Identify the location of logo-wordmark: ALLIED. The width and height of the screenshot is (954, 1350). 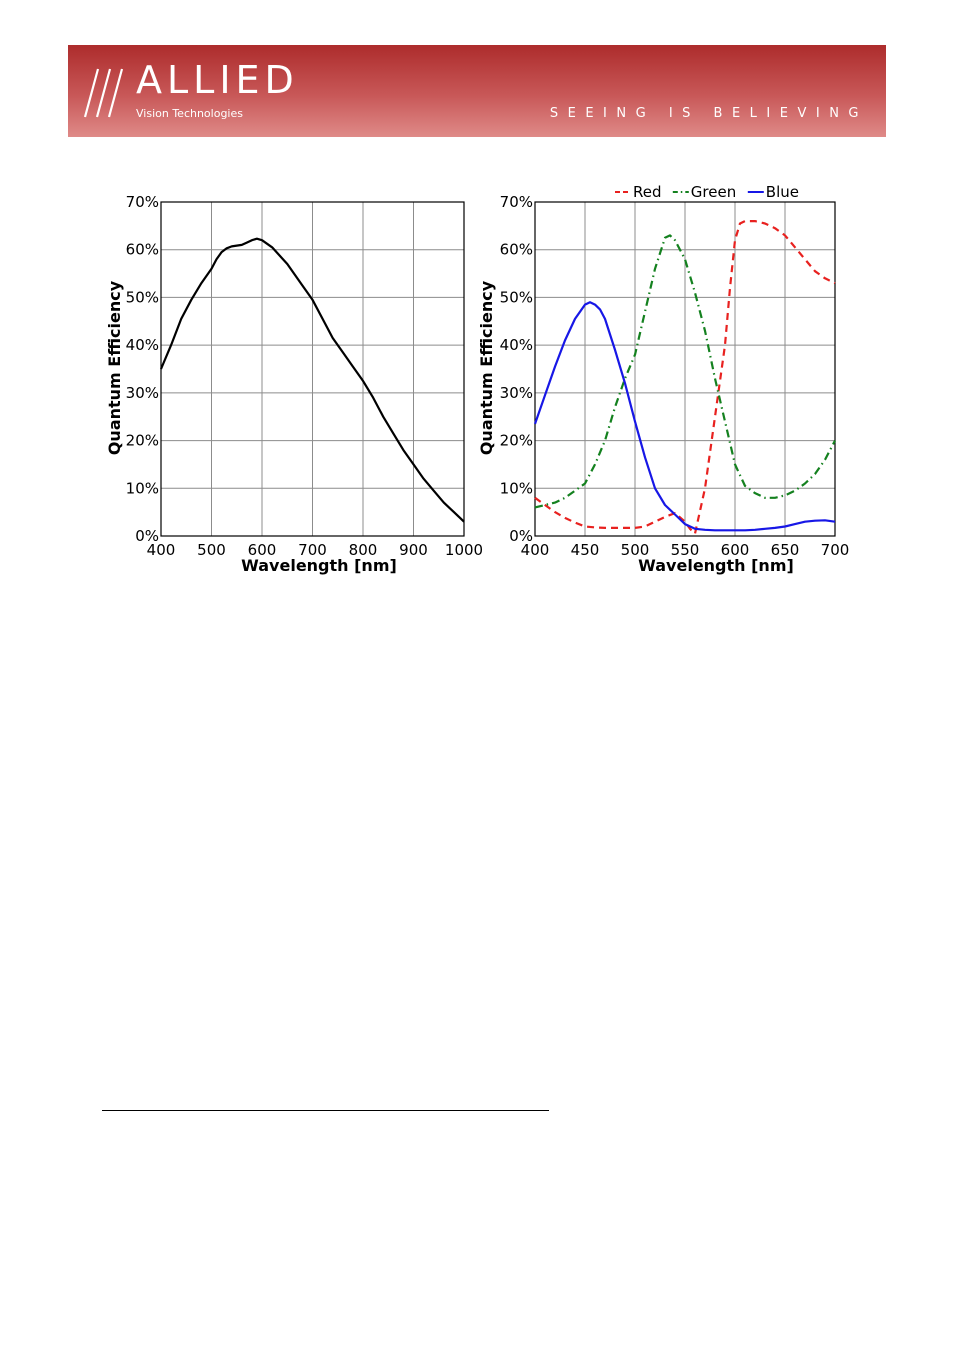
(217, 80).